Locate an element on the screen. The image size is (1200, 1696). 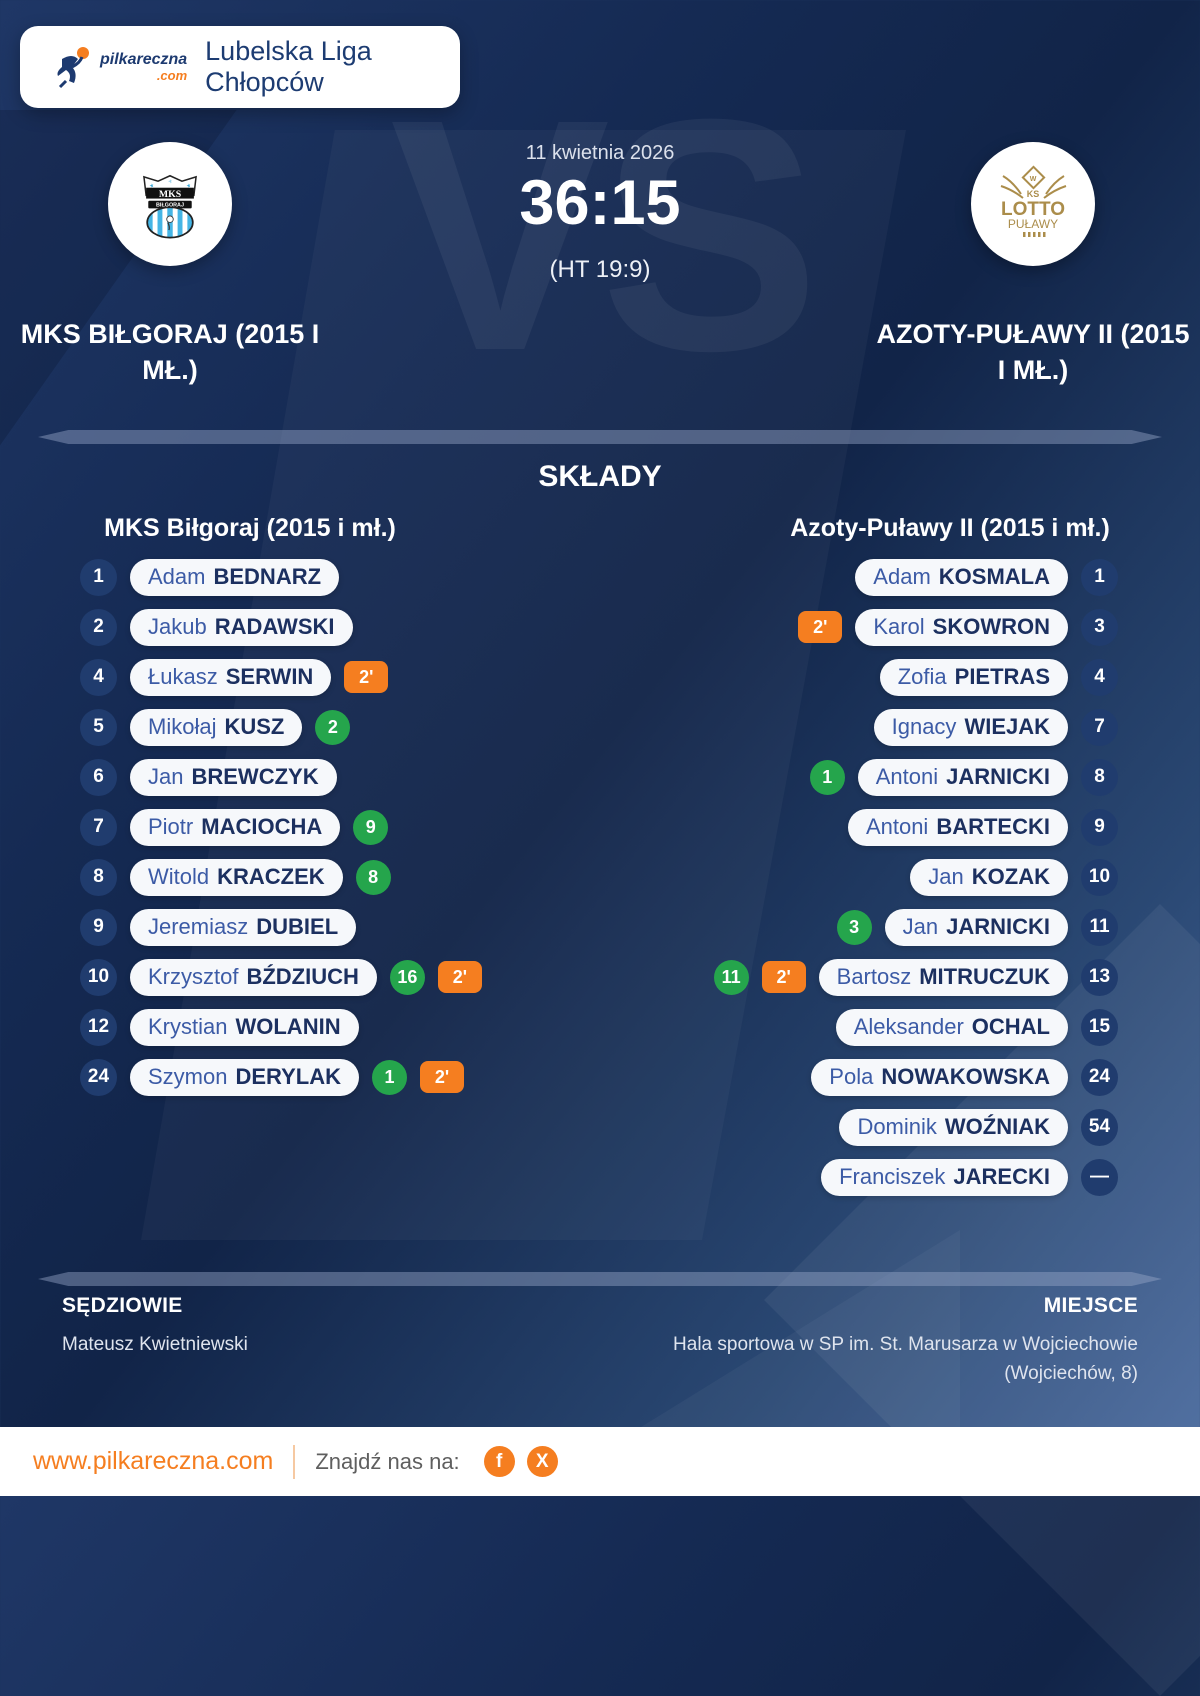
find-us-label: Znajdź nas na: is located at coordinates (387, 1461).